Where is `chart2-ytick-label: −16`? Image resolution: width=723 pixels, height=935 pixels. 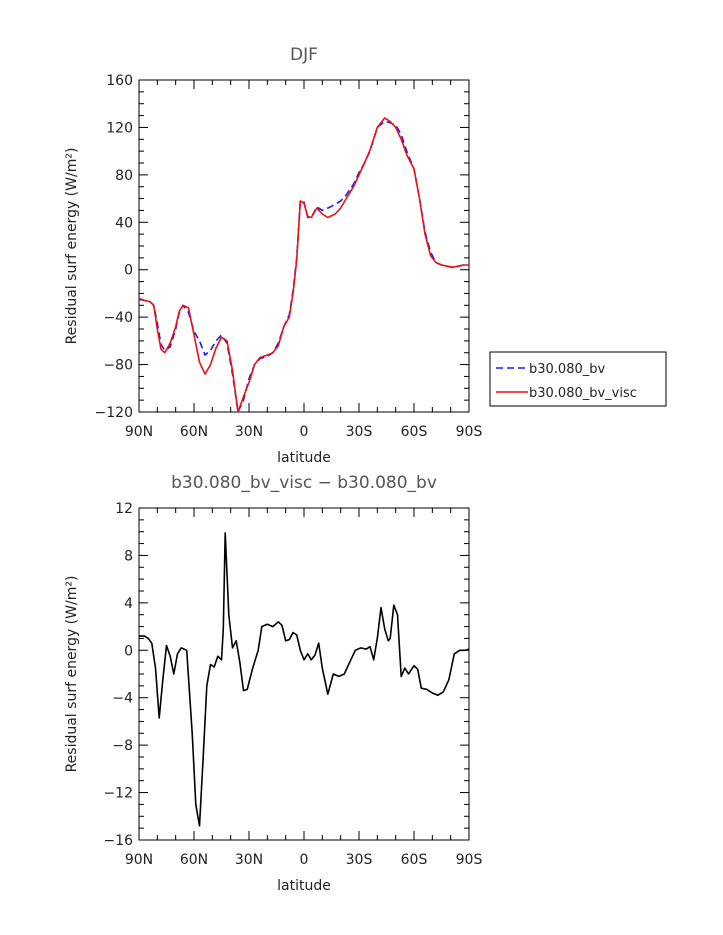 chart2-ytick-label: −16 is located at coordinates (118, 841).